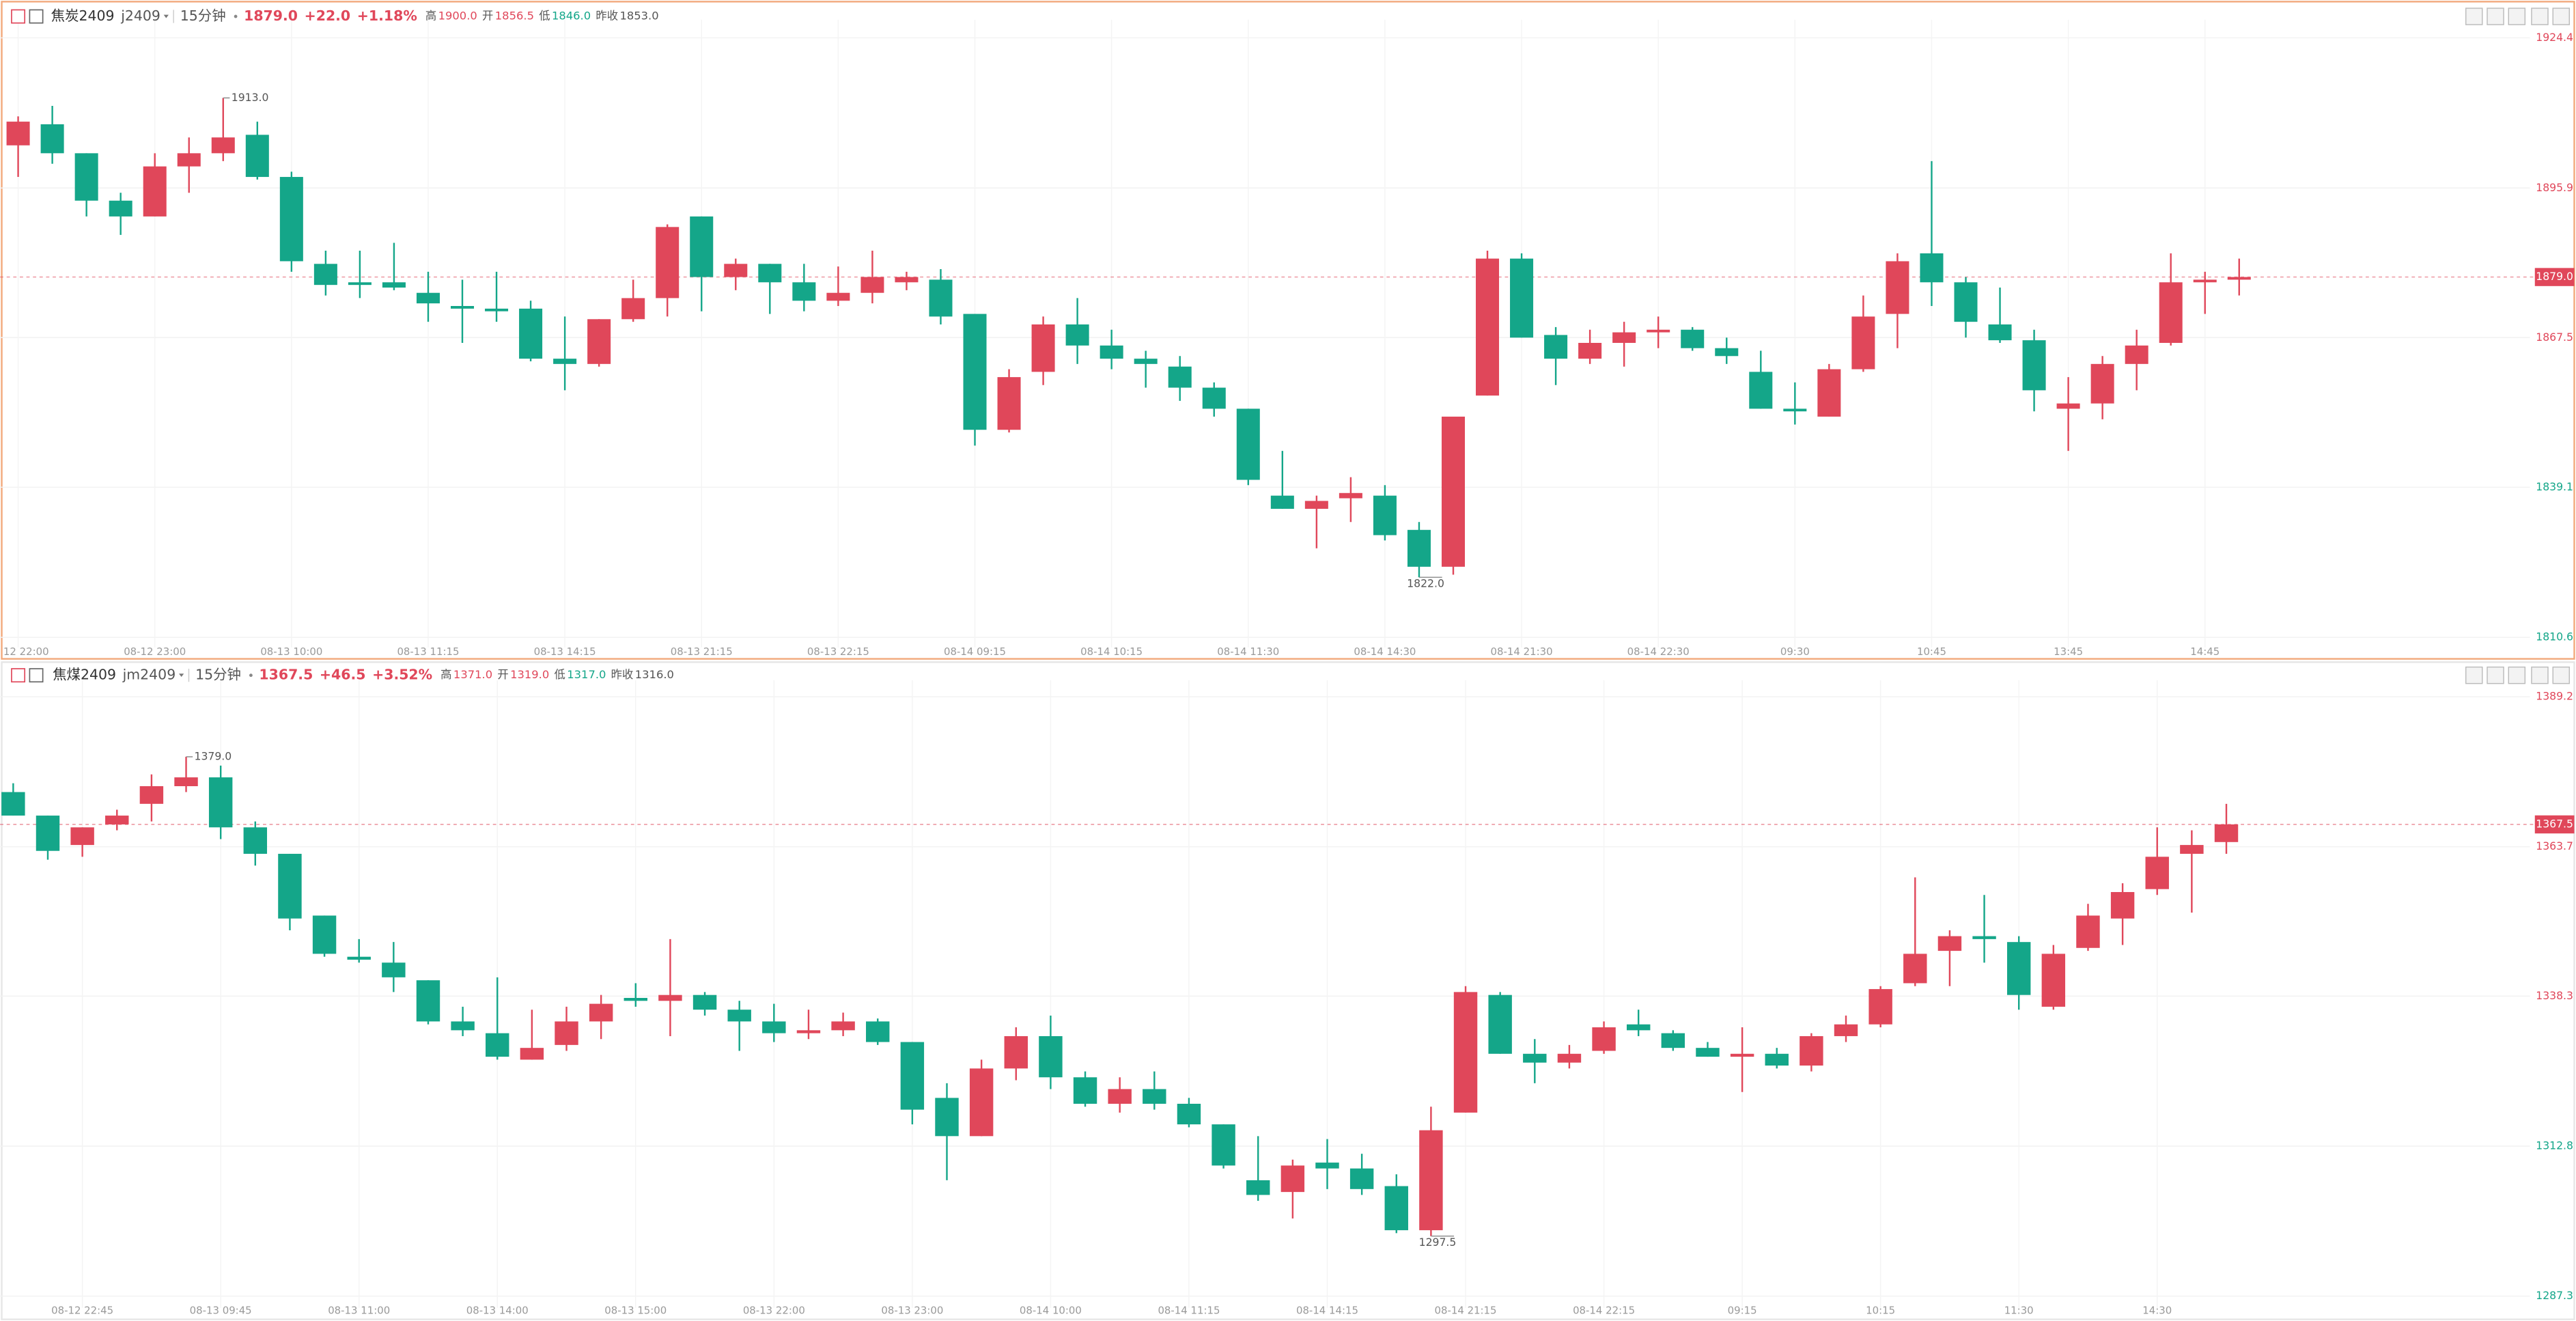 The image size is (2576, 1321). I want to click on x-tick-label: 08-13 22:00, so click(774, 1311).